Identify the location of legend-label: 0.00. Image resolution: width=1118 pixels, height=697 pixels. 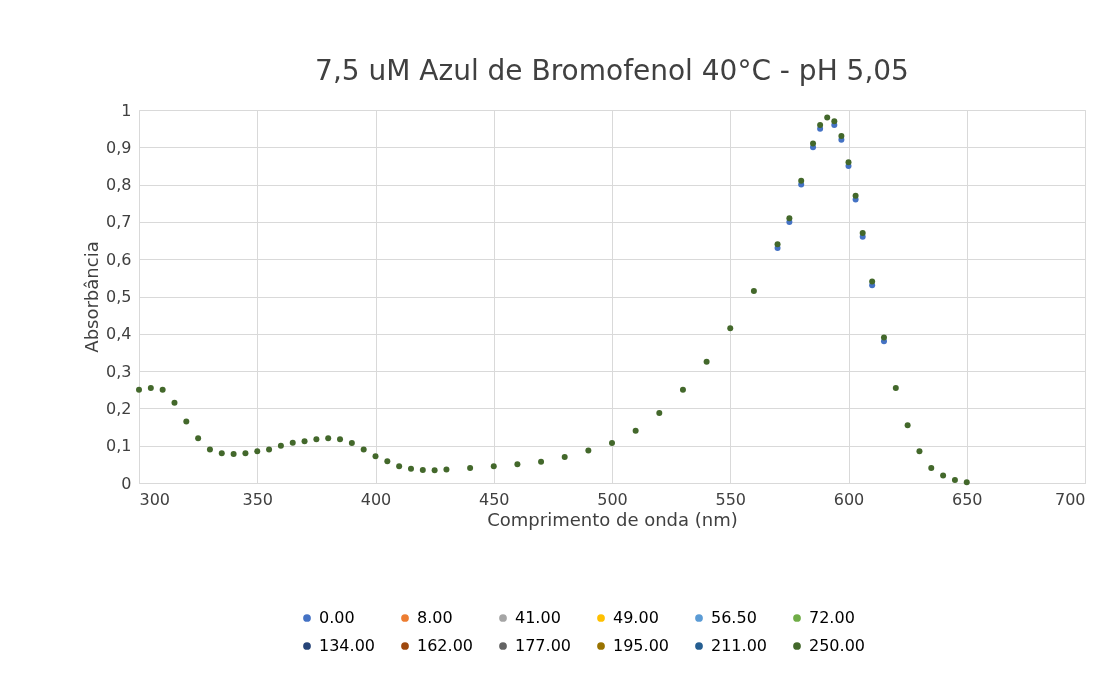
(337, 617).